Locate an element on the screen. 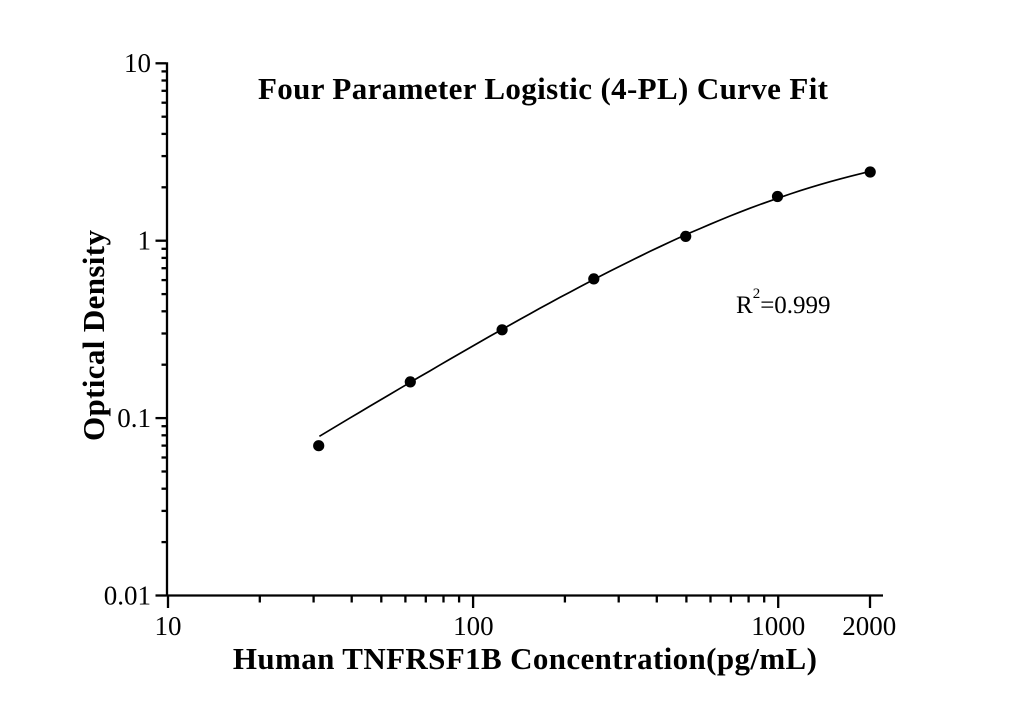  svg-text: 0.1 is located at coordinates (134, 418).